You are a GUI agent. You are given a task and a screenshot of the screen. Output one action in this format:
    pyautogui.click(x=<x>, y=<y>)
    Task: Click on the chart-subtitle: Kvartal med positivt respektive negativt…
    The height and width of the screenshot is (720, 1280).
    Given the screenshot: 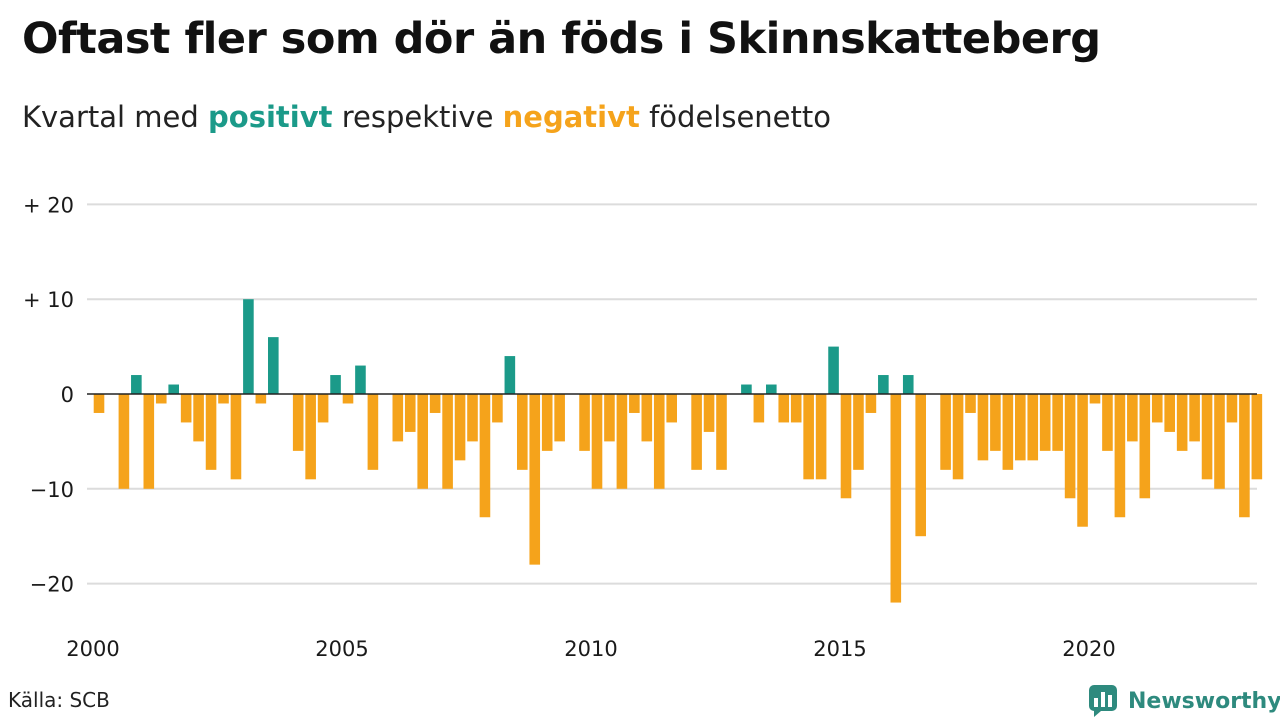 What is the action you would take?
    pyautogui.click(x=426, y=117)
    